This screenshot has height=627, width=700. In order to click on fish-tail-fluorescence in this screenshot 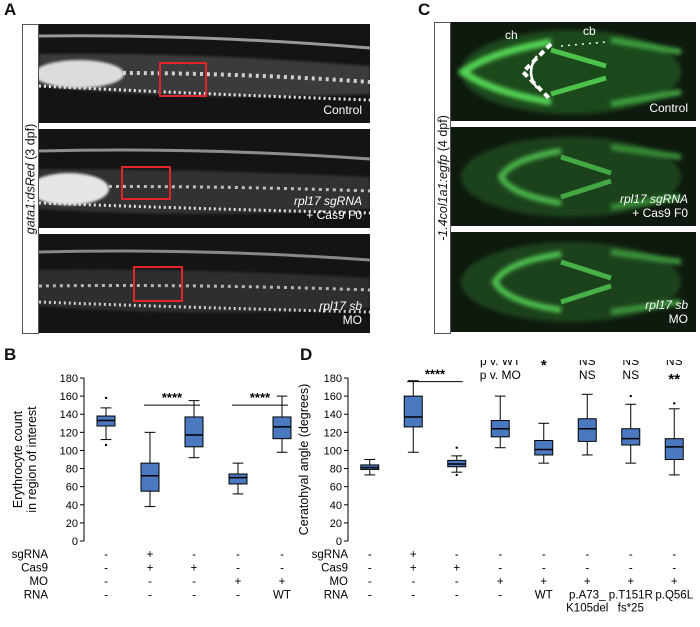, I will do `click(204, 281)`.